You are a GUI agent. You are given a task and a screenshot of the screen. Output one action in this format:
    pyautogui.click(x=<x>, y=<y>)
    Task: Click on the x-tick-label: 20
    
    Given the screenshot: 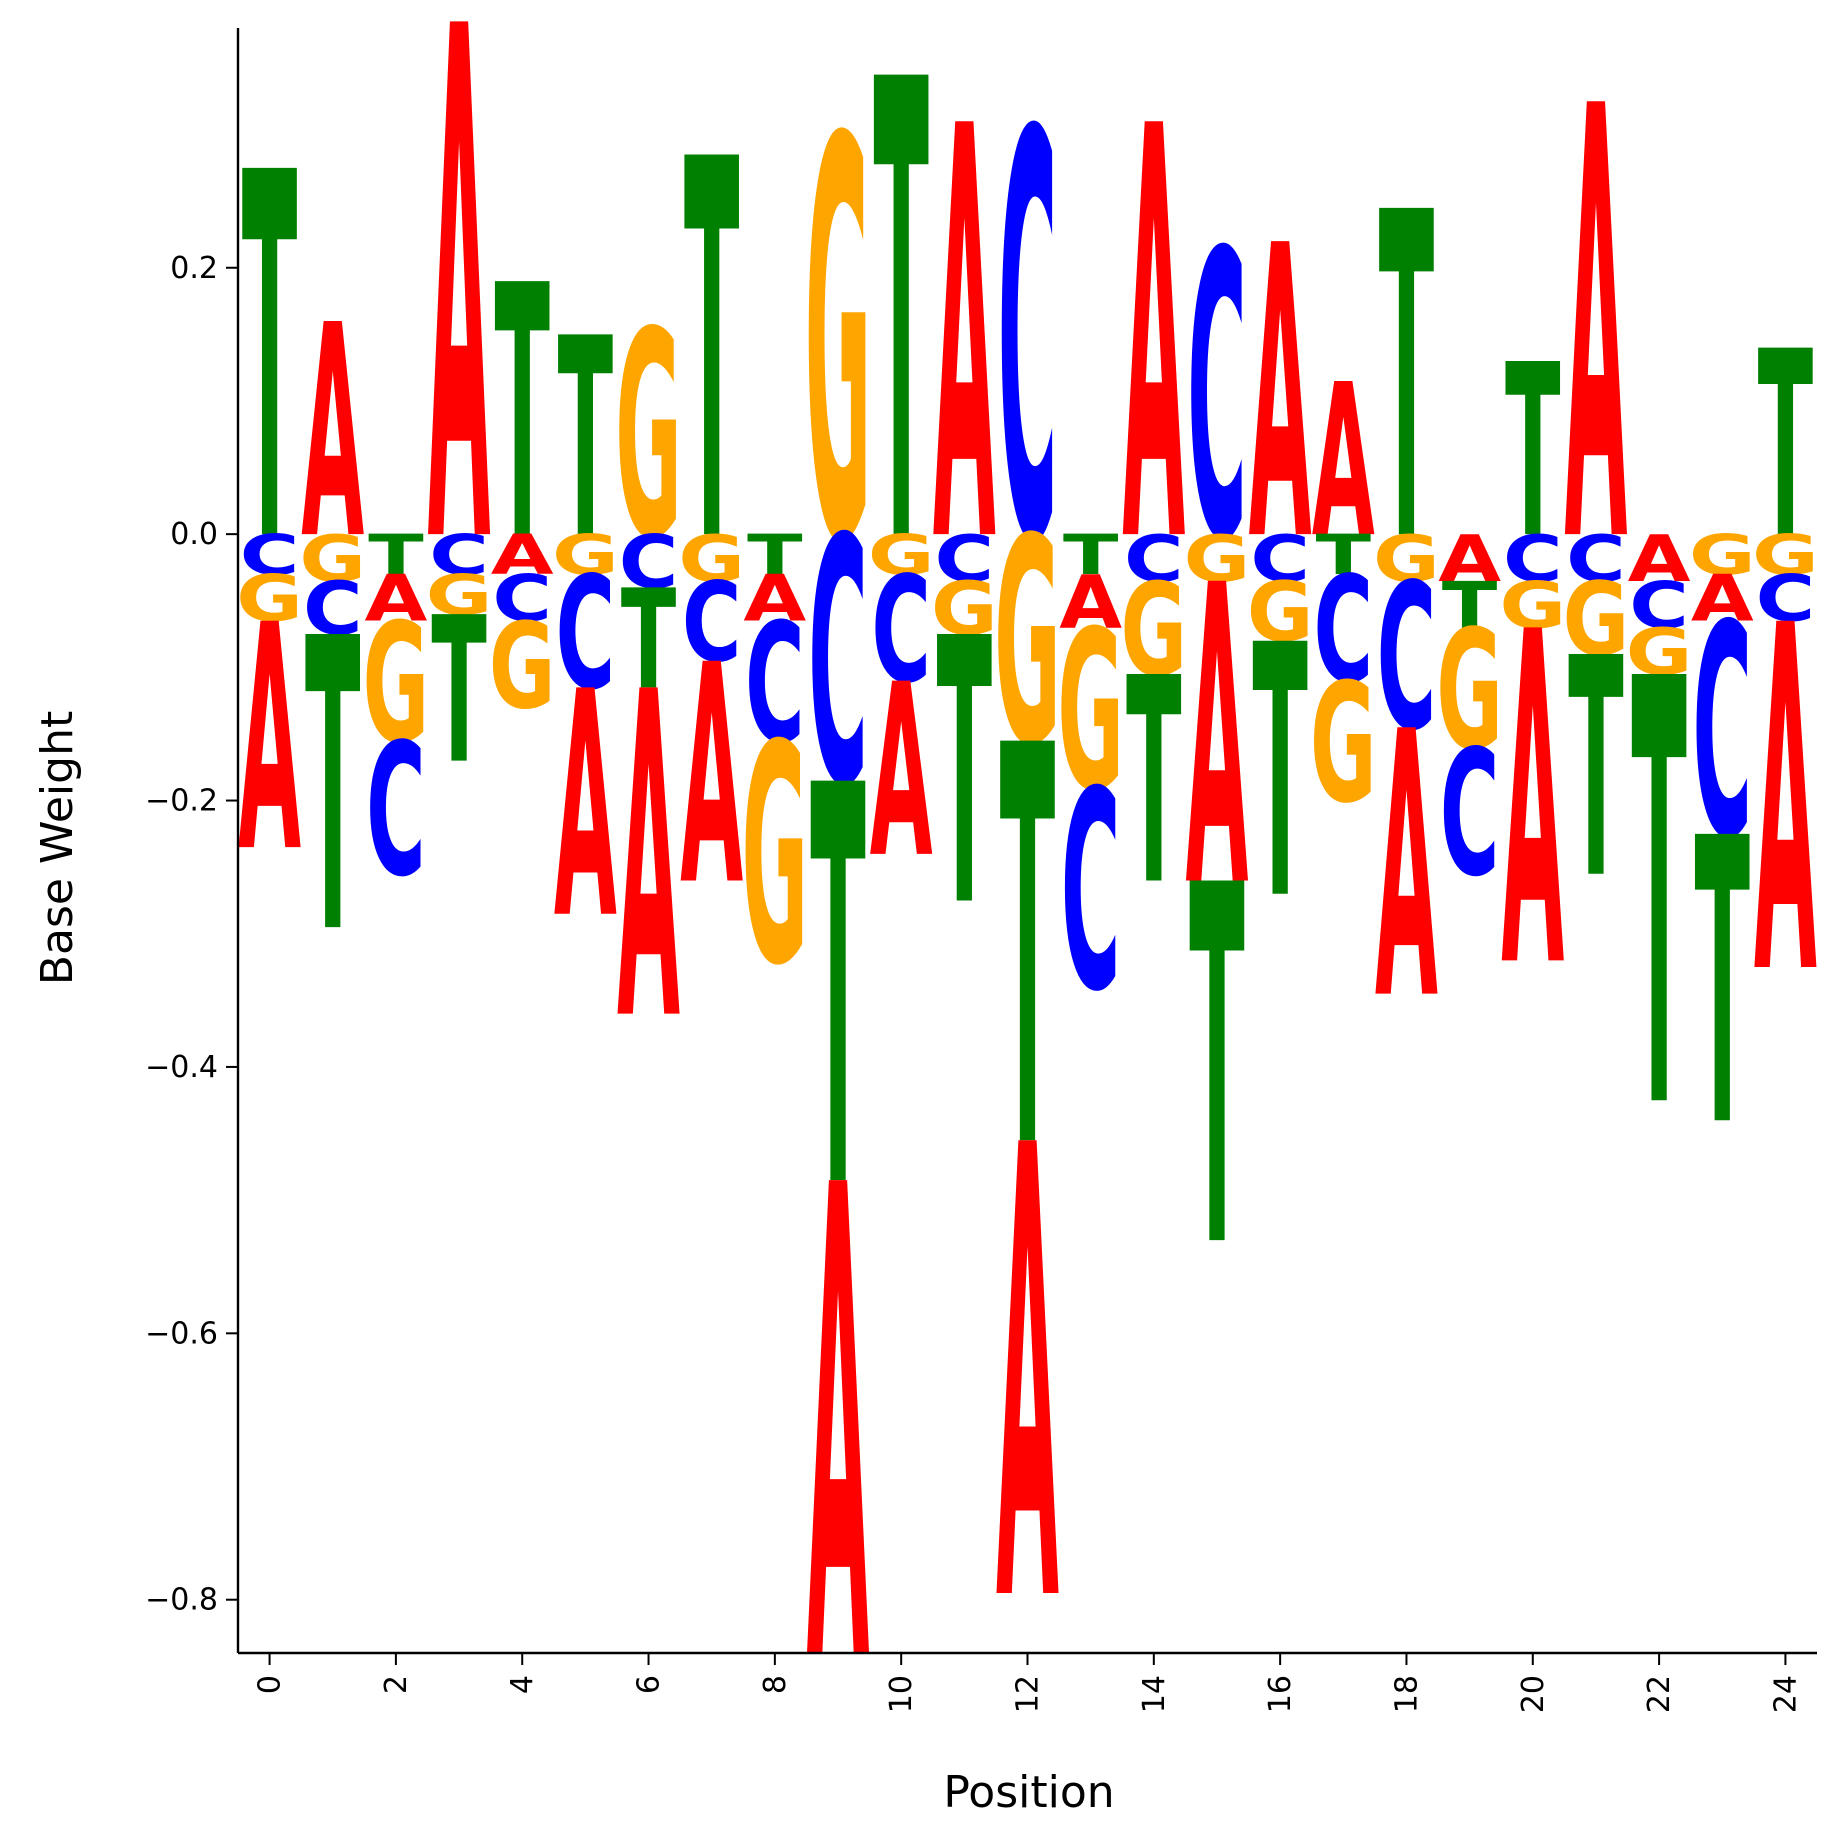 What is the action you would take?
    pyautogui.click(x=1533, y=1694)
    